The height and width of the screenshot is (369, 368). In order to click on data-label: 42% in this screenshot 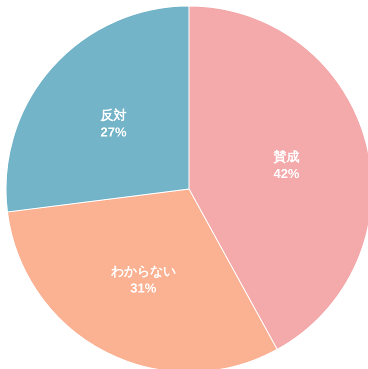, I will do `click(286, 173)`.